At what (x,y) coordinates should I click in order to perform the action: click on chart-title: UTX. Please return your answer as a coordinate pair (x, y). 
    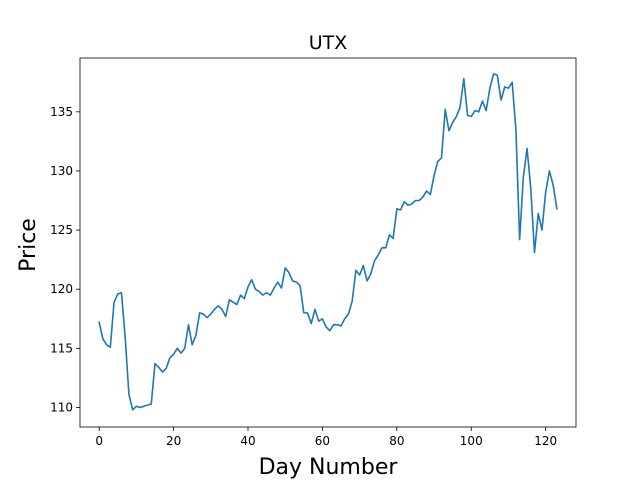
    Looking at the image, I should click on (328, 43).